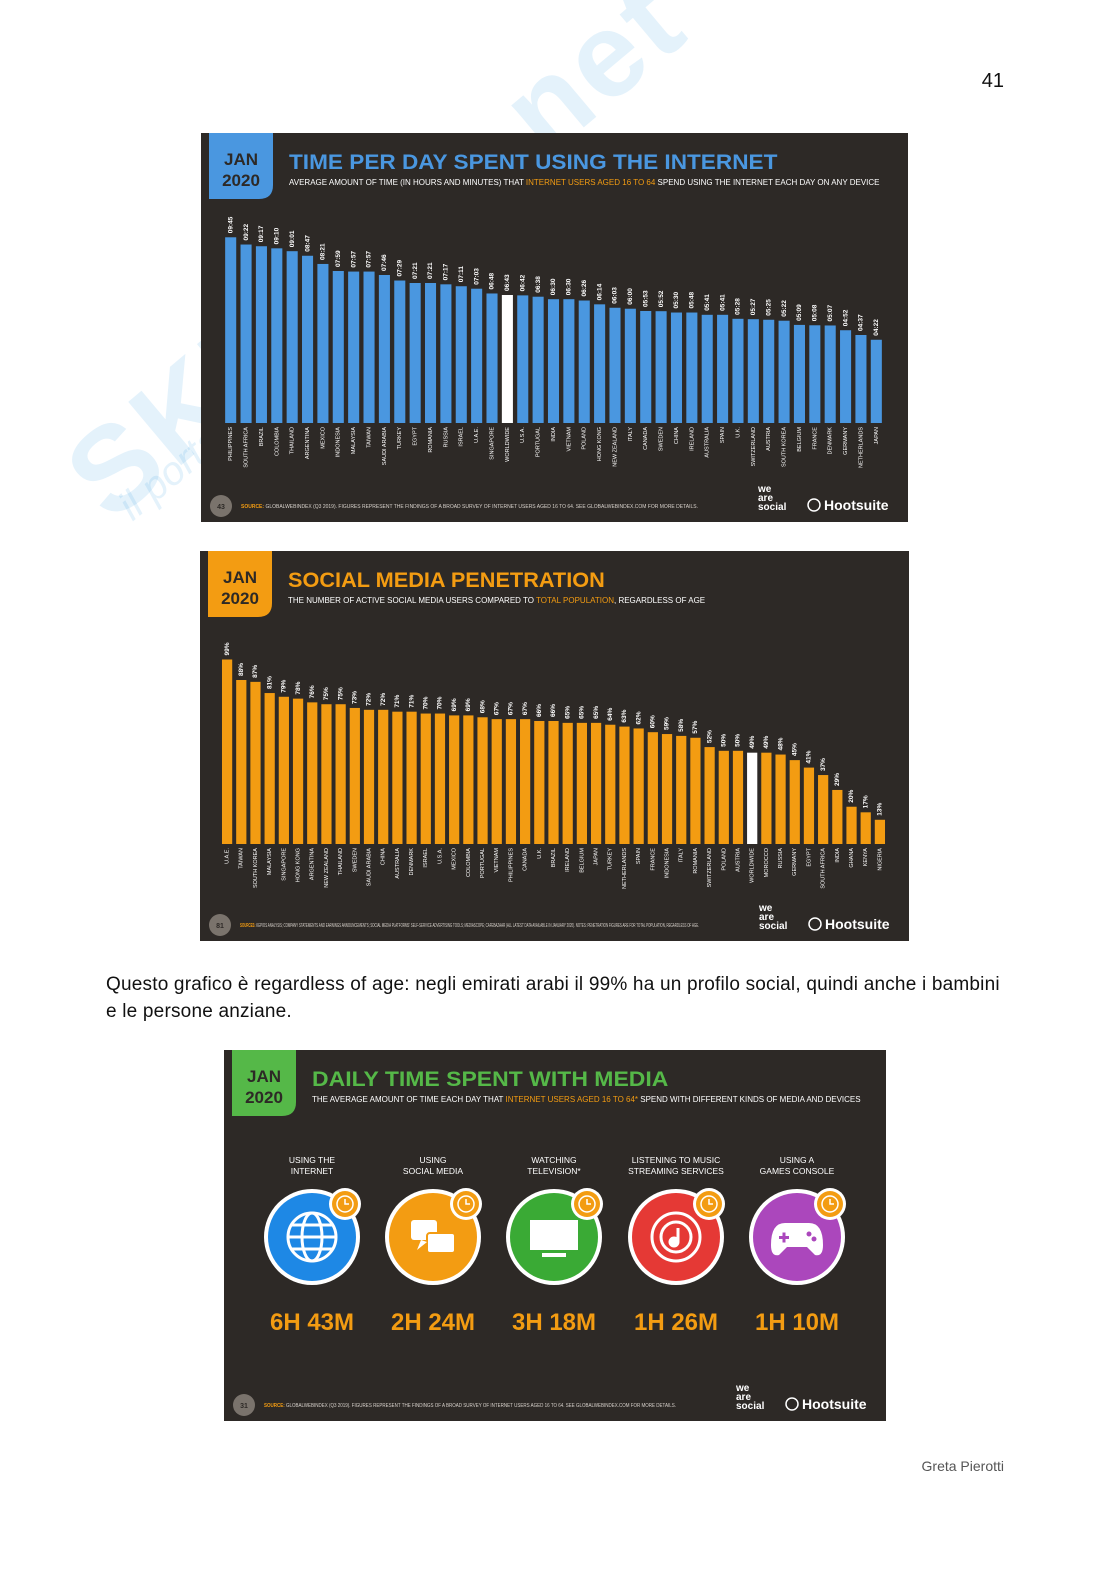 The image size is (1116, 1579). What do you see at coordinates (307, 243) in the screenshot?
I see `data-label: 08:47` at bounding box center [307, 243].